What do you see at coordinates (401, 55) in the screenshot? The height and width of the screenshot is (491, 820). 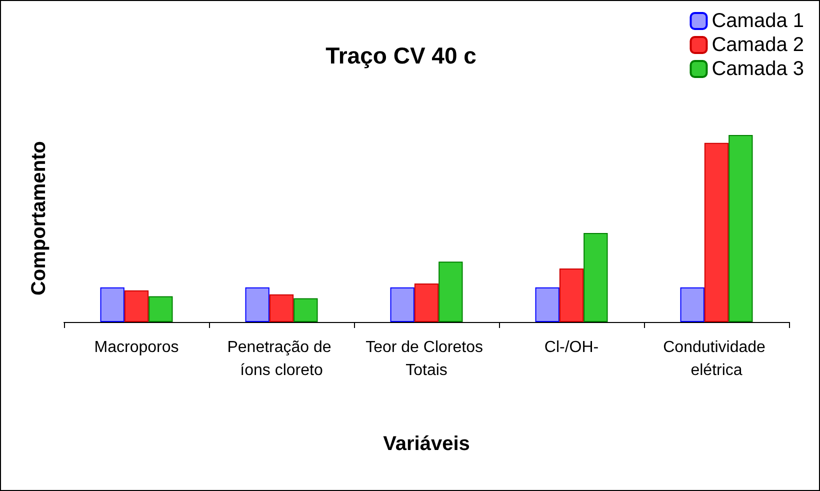 I see `chart-title: Traço CV 40 c` at bounding box center [401, 55].